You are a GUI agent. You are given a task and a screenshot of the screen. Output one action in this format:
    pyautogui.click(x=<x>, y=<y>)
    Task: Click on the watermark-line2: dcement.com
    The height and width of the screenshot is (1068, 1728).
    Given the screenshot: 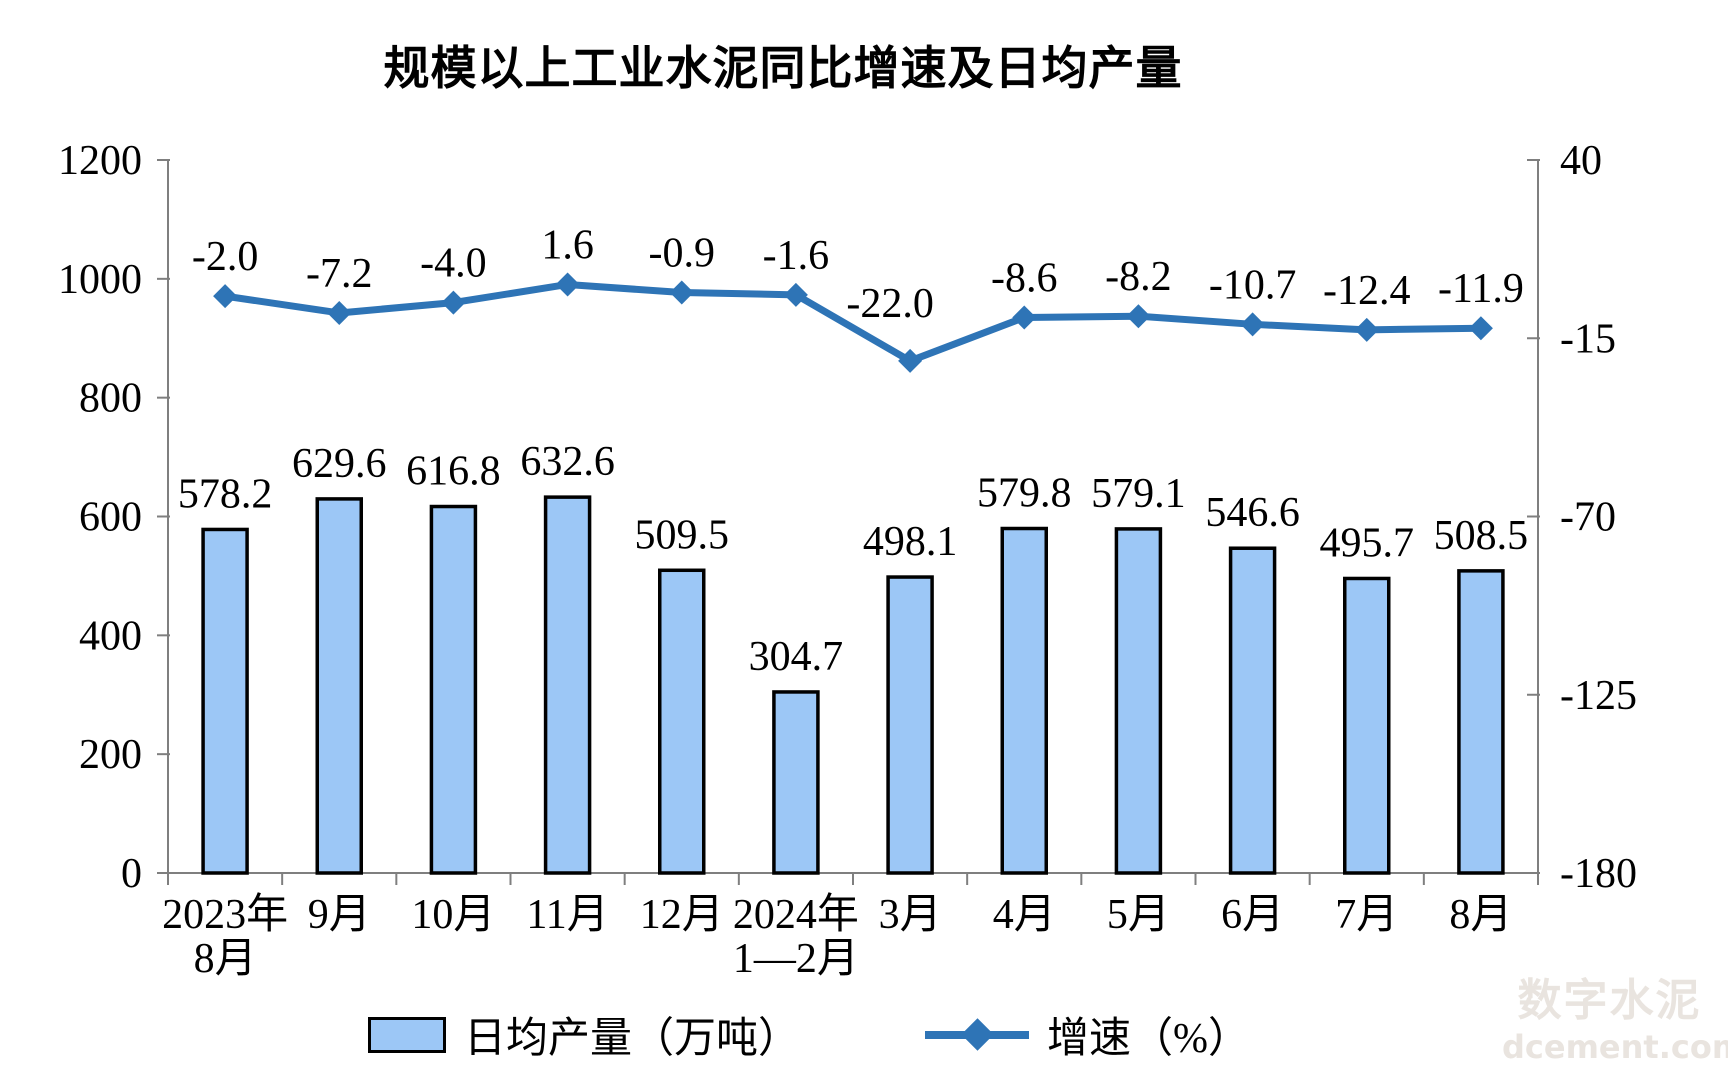 What is the action you would take?
    pyautogui.click(x=1615, y=1047)
    